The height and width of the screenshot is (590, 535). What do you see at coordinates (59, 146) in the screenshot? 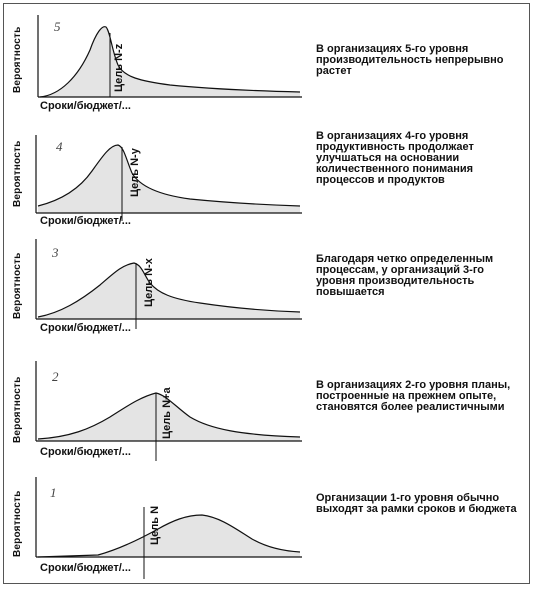
I see `level-number: 4` at bounding box center [59, 146].